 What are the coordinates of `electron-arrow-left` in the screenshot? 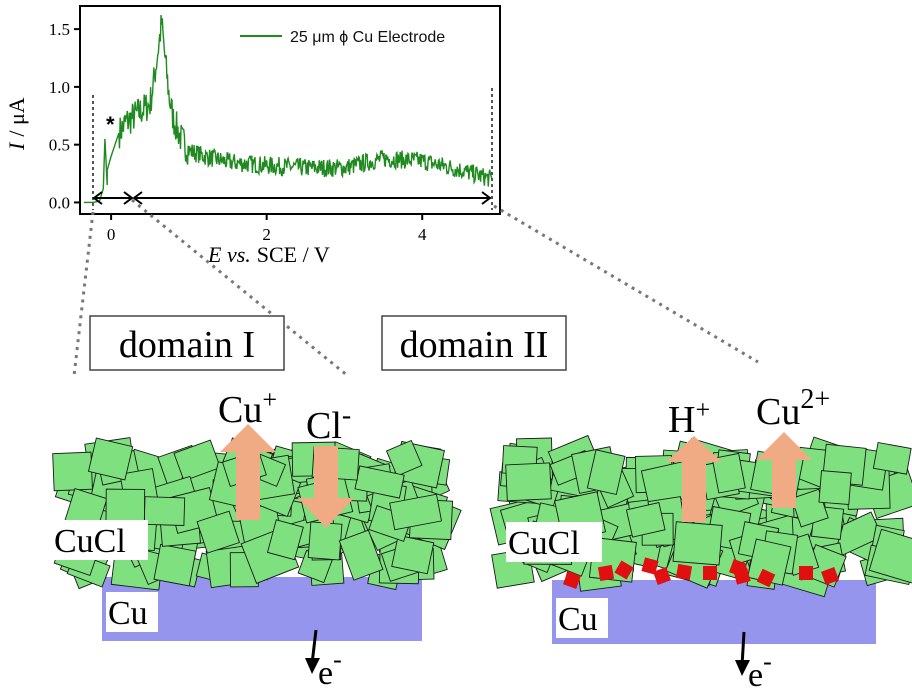 It's located at (312, 651).